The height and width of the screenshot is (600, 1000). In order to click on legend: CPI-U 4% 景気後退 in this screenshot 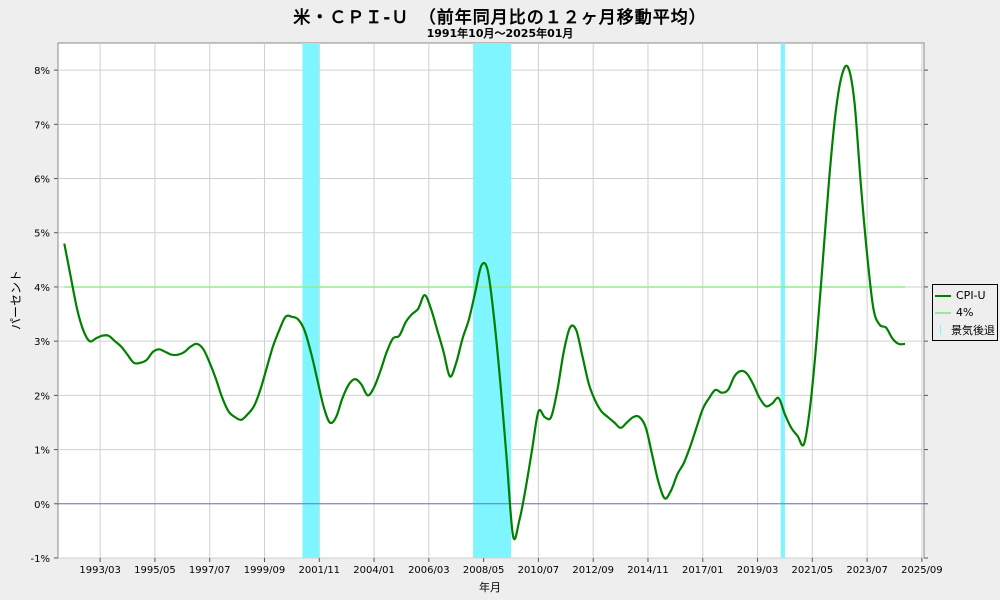, I will do `click(965, 312)`.